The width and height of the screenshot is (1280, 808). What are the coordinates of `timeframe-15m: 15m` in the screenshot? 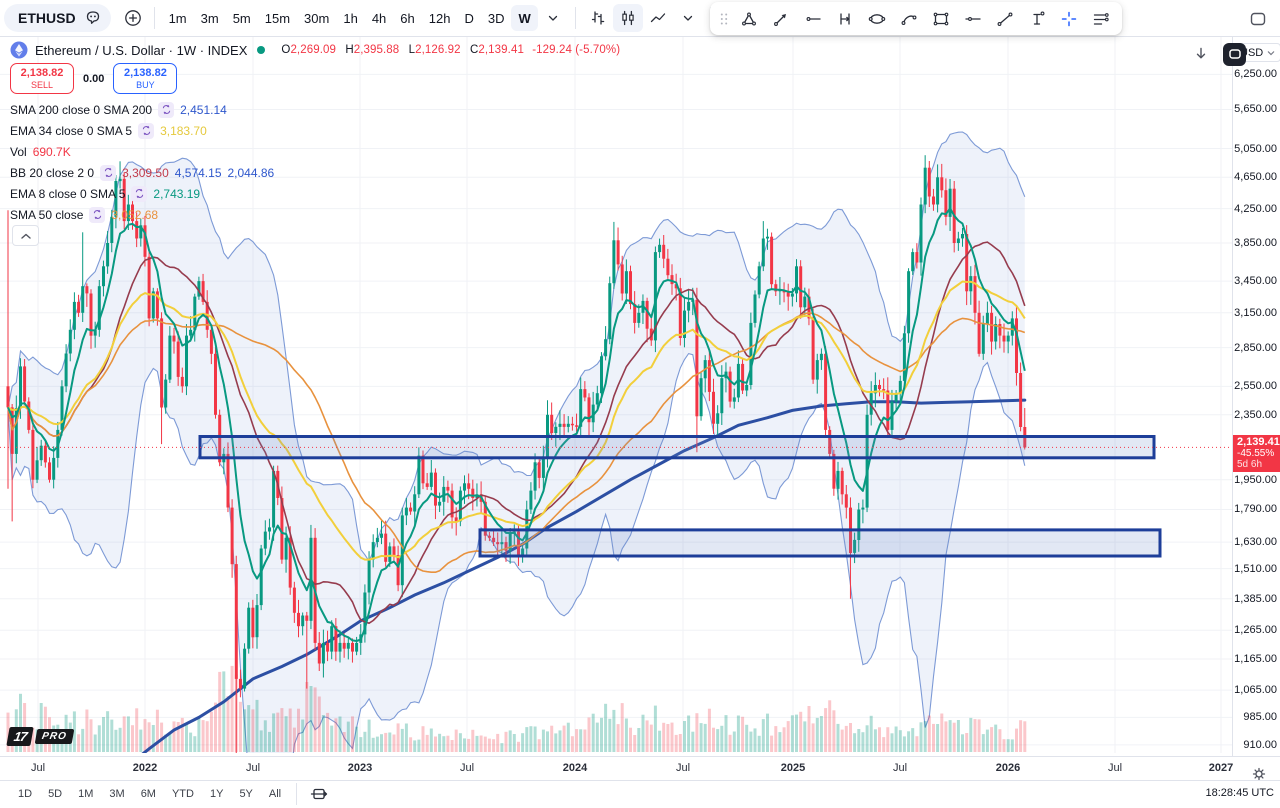 It's located at (277, 18).